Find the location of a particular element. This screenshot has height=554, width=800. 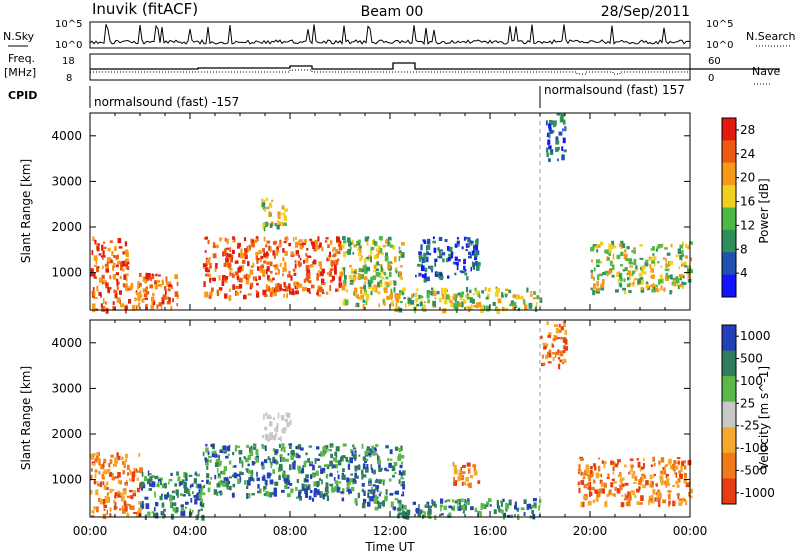

colorbar-swatch is located at coordinates (729, 465).